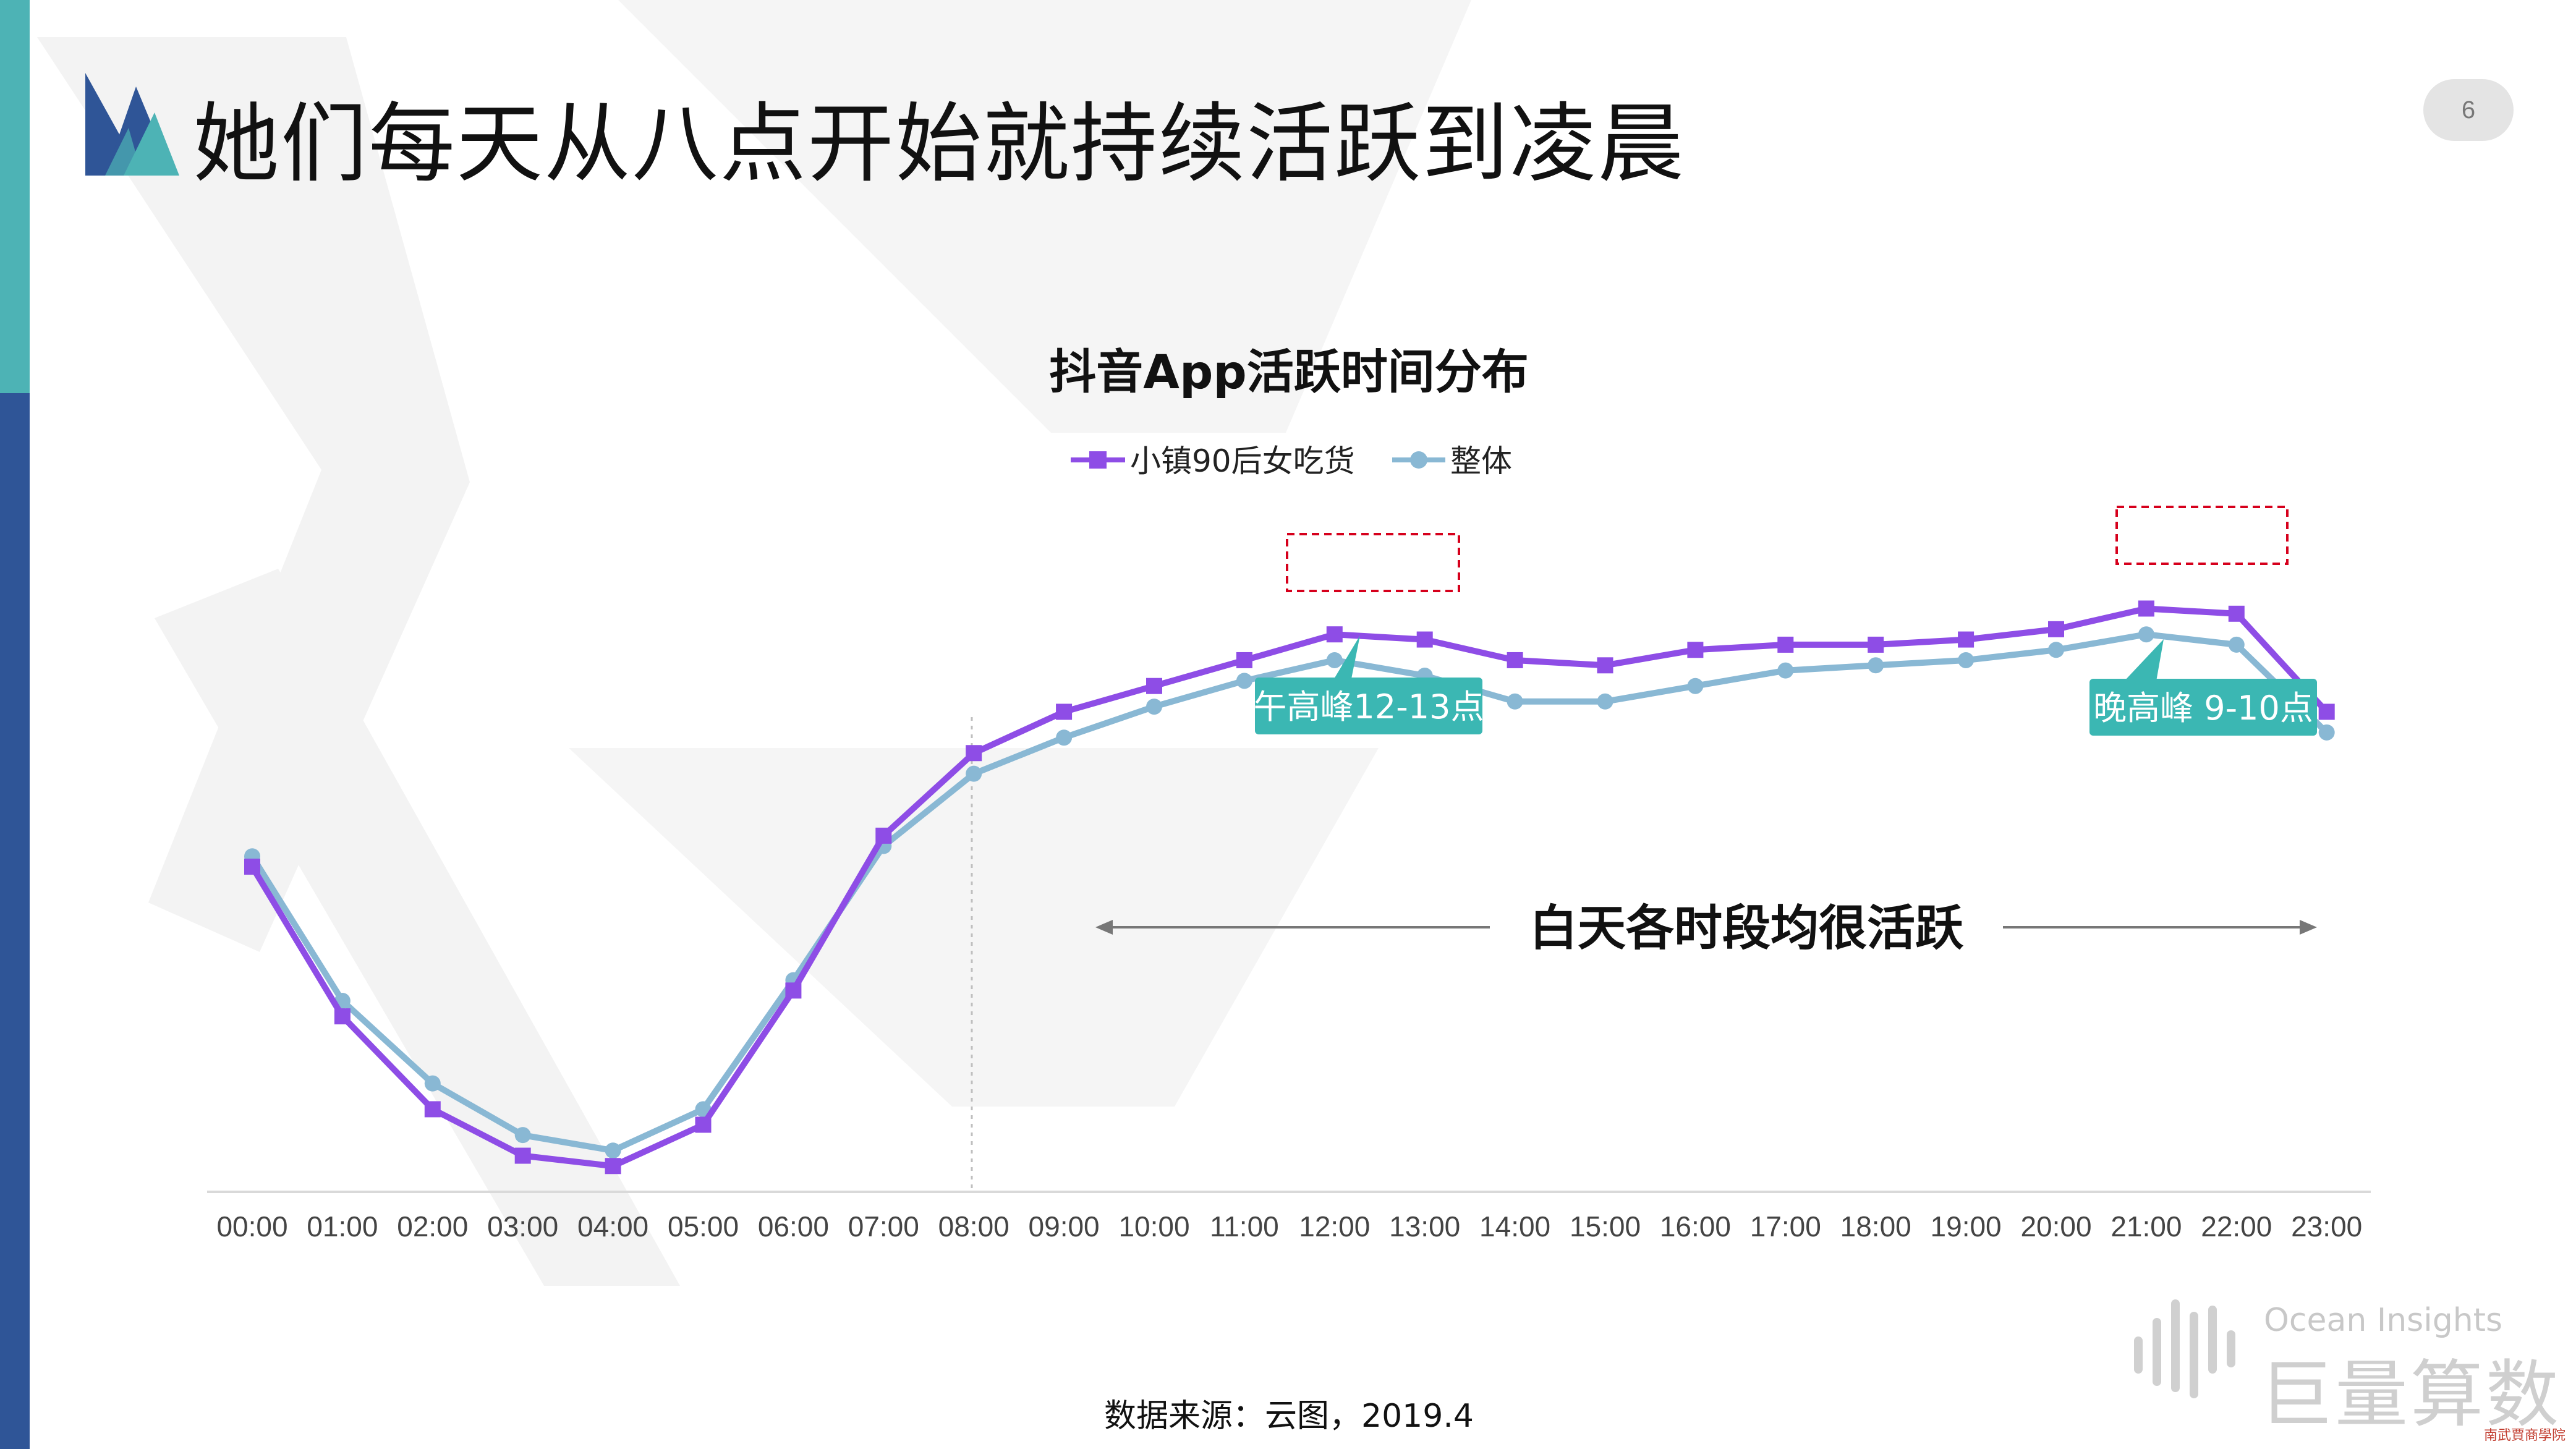 This screenshot has width=2576, height=1449. I want to click on daytime-note: 白天各时段均很活跃, so click(1746, 928).